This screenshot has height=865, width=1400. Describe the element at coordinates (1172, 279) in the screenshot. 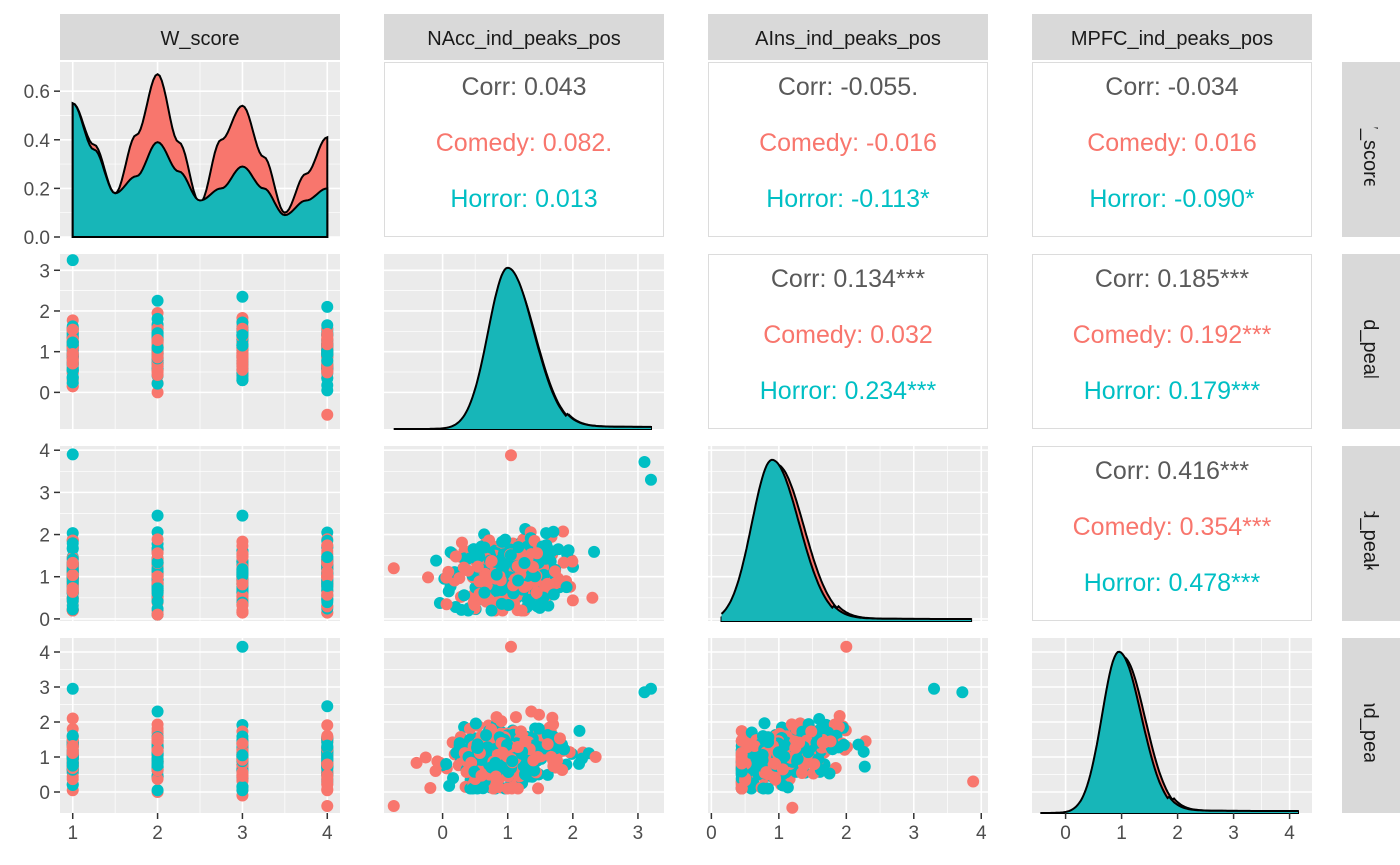

I see `corr-overall-label: Corr: 0.185***` at that location.